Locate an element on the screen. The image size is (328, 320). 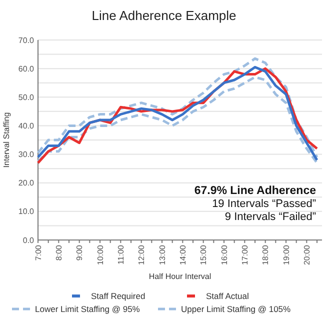
annotation: 19 Intervals “Passed” is located at coordinates (264, 204).